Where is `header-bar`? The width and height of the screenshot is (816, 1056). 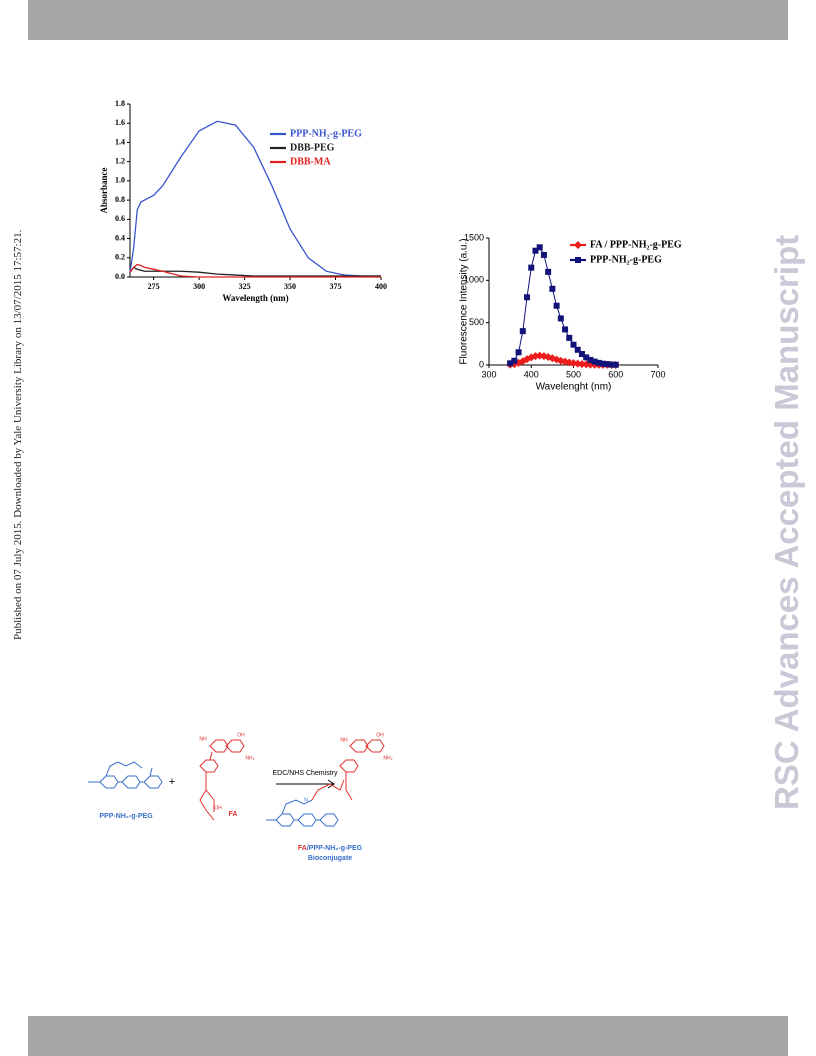 header-bar is located at coordinates (408, 20).